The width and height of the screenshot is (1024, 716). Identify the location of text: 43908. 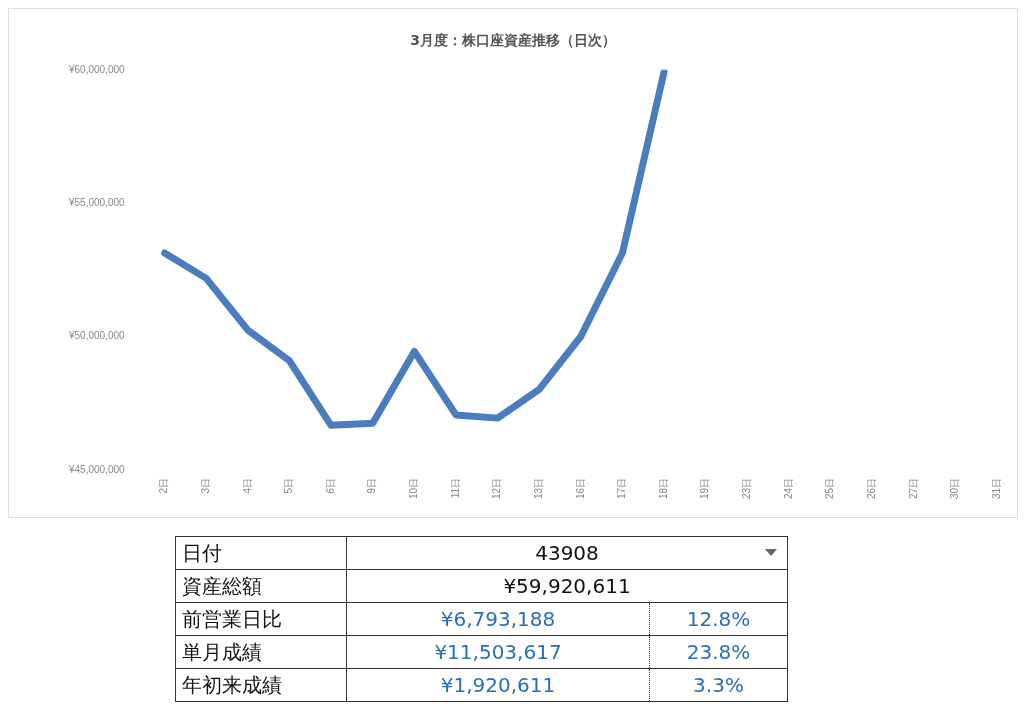
(567, 553).